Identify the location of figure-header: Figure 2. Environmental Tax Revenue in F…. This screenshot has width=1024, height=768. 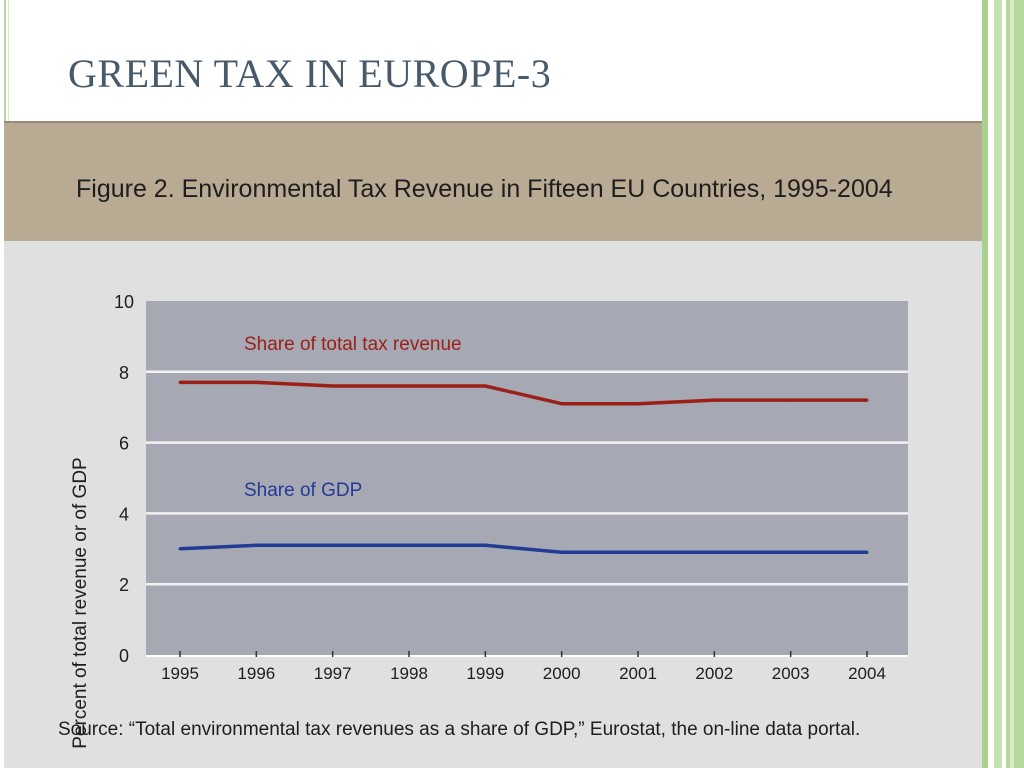
(494, 182).